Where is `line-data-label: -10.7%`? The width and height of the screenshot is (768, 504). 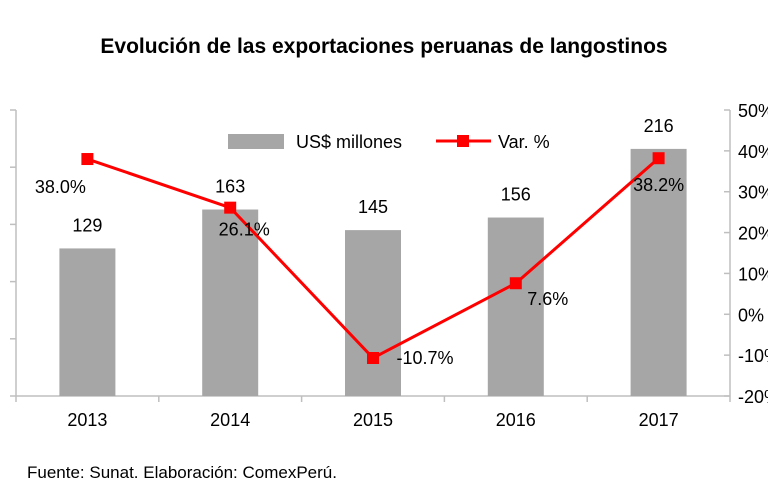 line-data-label: -10.7% is located at coordinates (424, 358).